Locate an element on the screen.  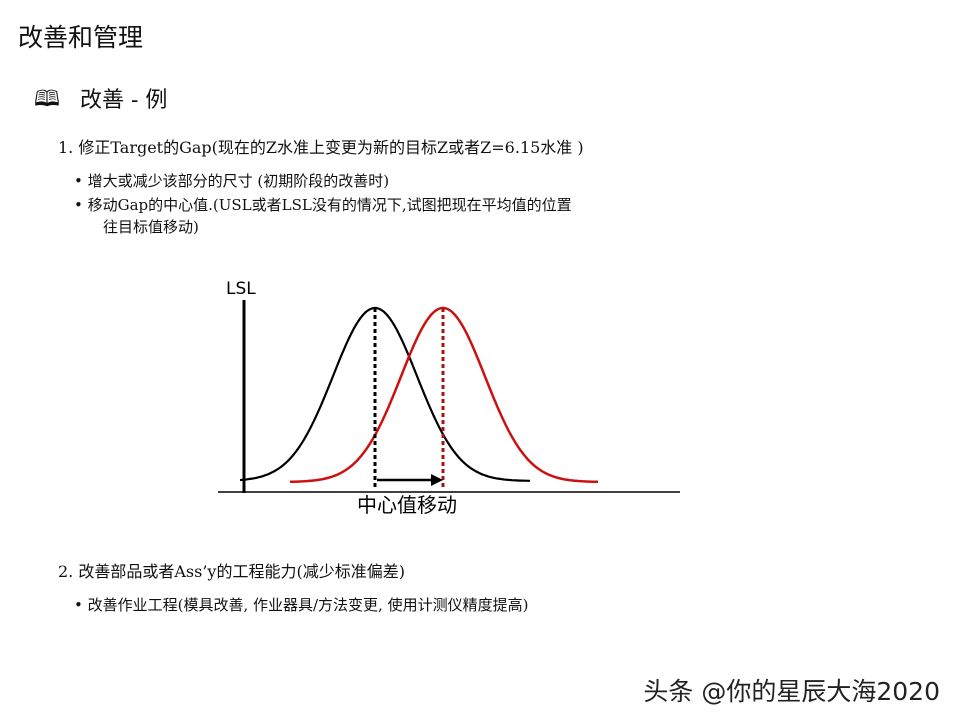
arrow-head-icon is located at coordinates (437, 480).